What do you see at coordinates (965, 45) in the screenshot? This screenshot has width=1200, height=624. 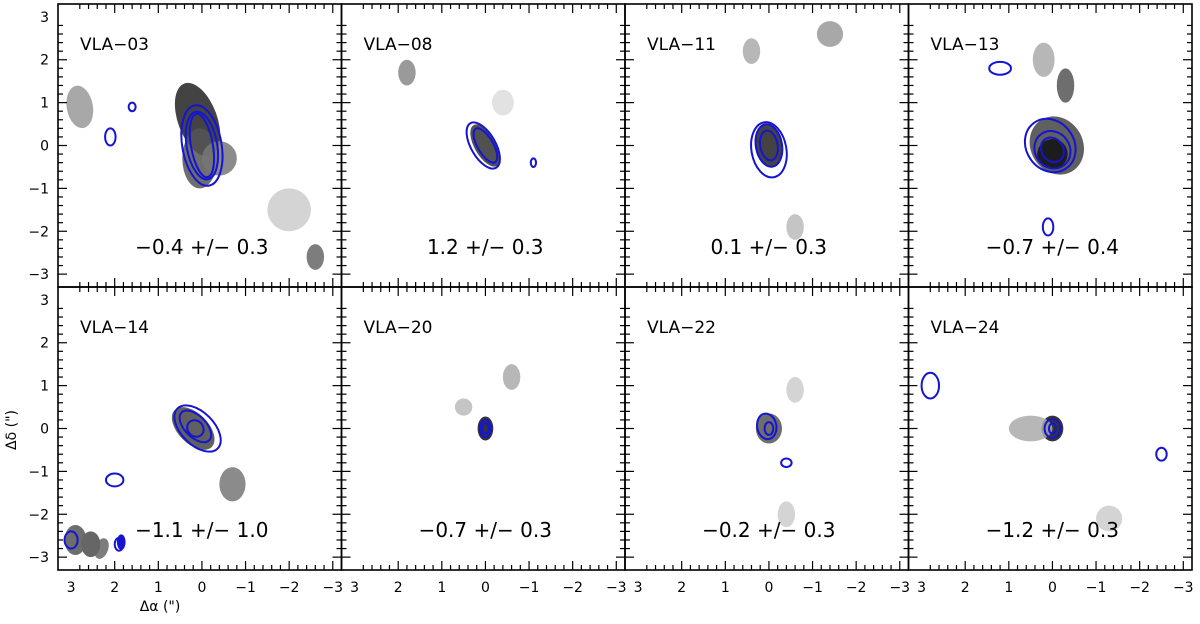 I see `panel-label: VLA−13` at bounding box center [965, 45].